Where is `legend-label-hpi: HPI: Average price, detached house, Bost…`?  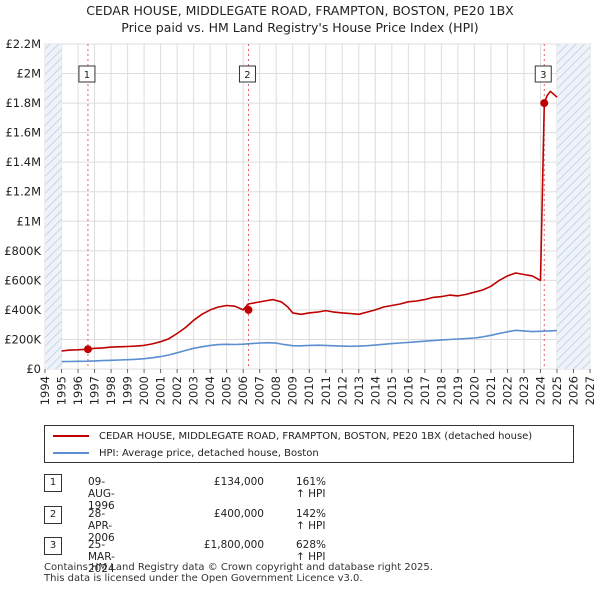 legend-label-hpi: HPI: Average price, detached house, Bost… is located at coordinates (209, 453).